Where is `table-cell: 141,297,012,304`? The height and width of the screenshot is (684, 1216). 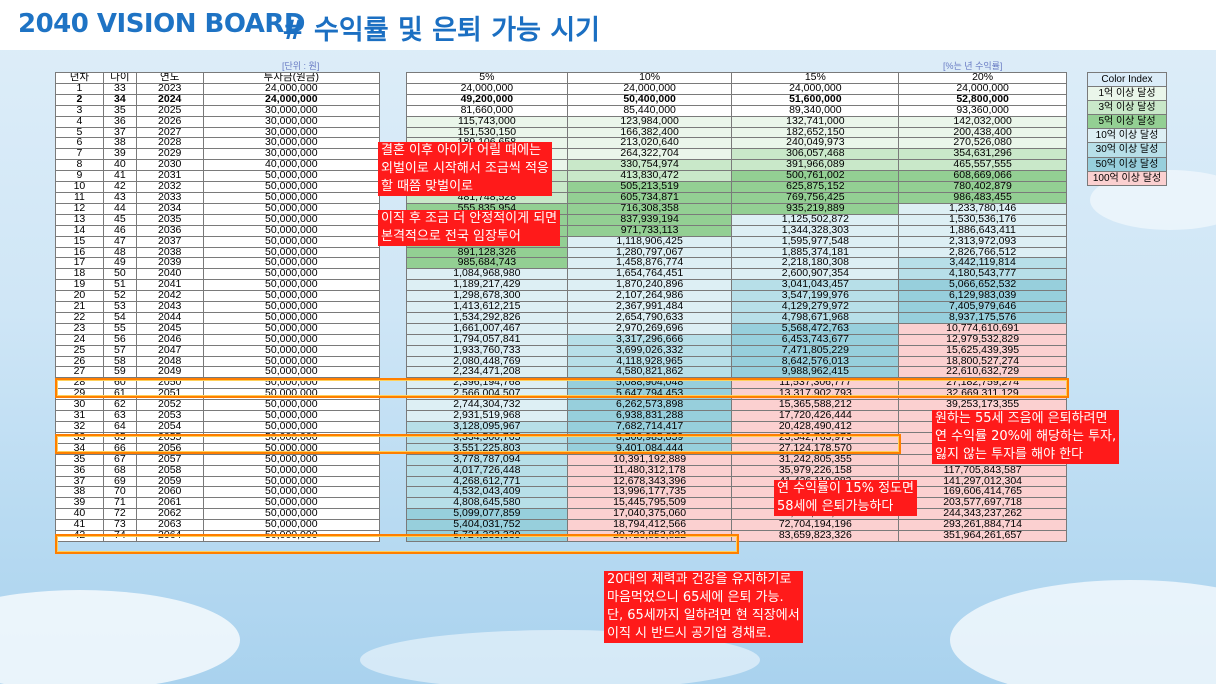
table-cell: 141,297,012,304 is located at coordinates (982, 481).